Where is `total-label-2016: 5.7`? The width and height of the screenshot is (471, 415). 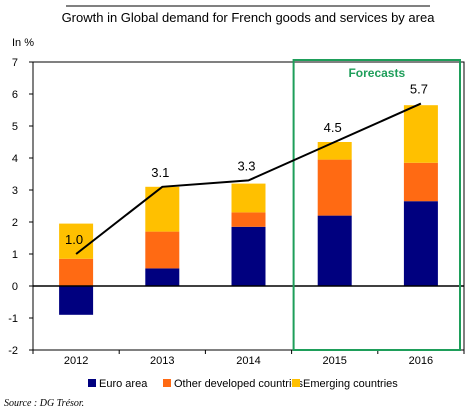 total-label-2016: 5.7 is located at coordinates (419, 89).